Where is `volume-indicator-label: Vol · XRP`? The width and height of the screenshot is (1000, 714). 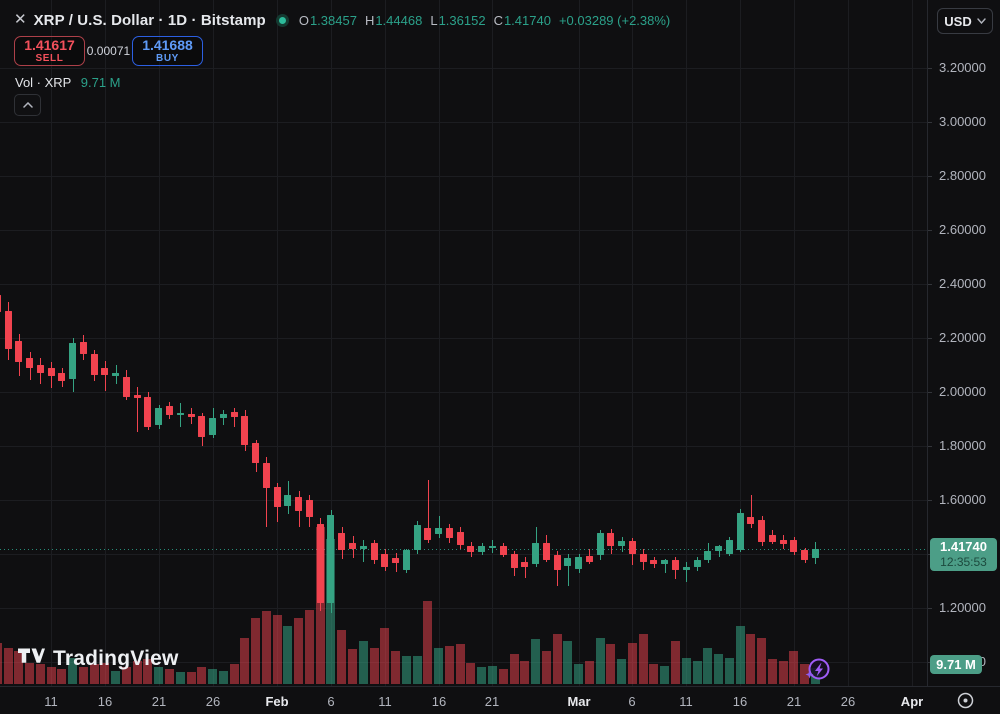 volume-indicator-label: Vol · XRP is located at coordinates (43, 82).